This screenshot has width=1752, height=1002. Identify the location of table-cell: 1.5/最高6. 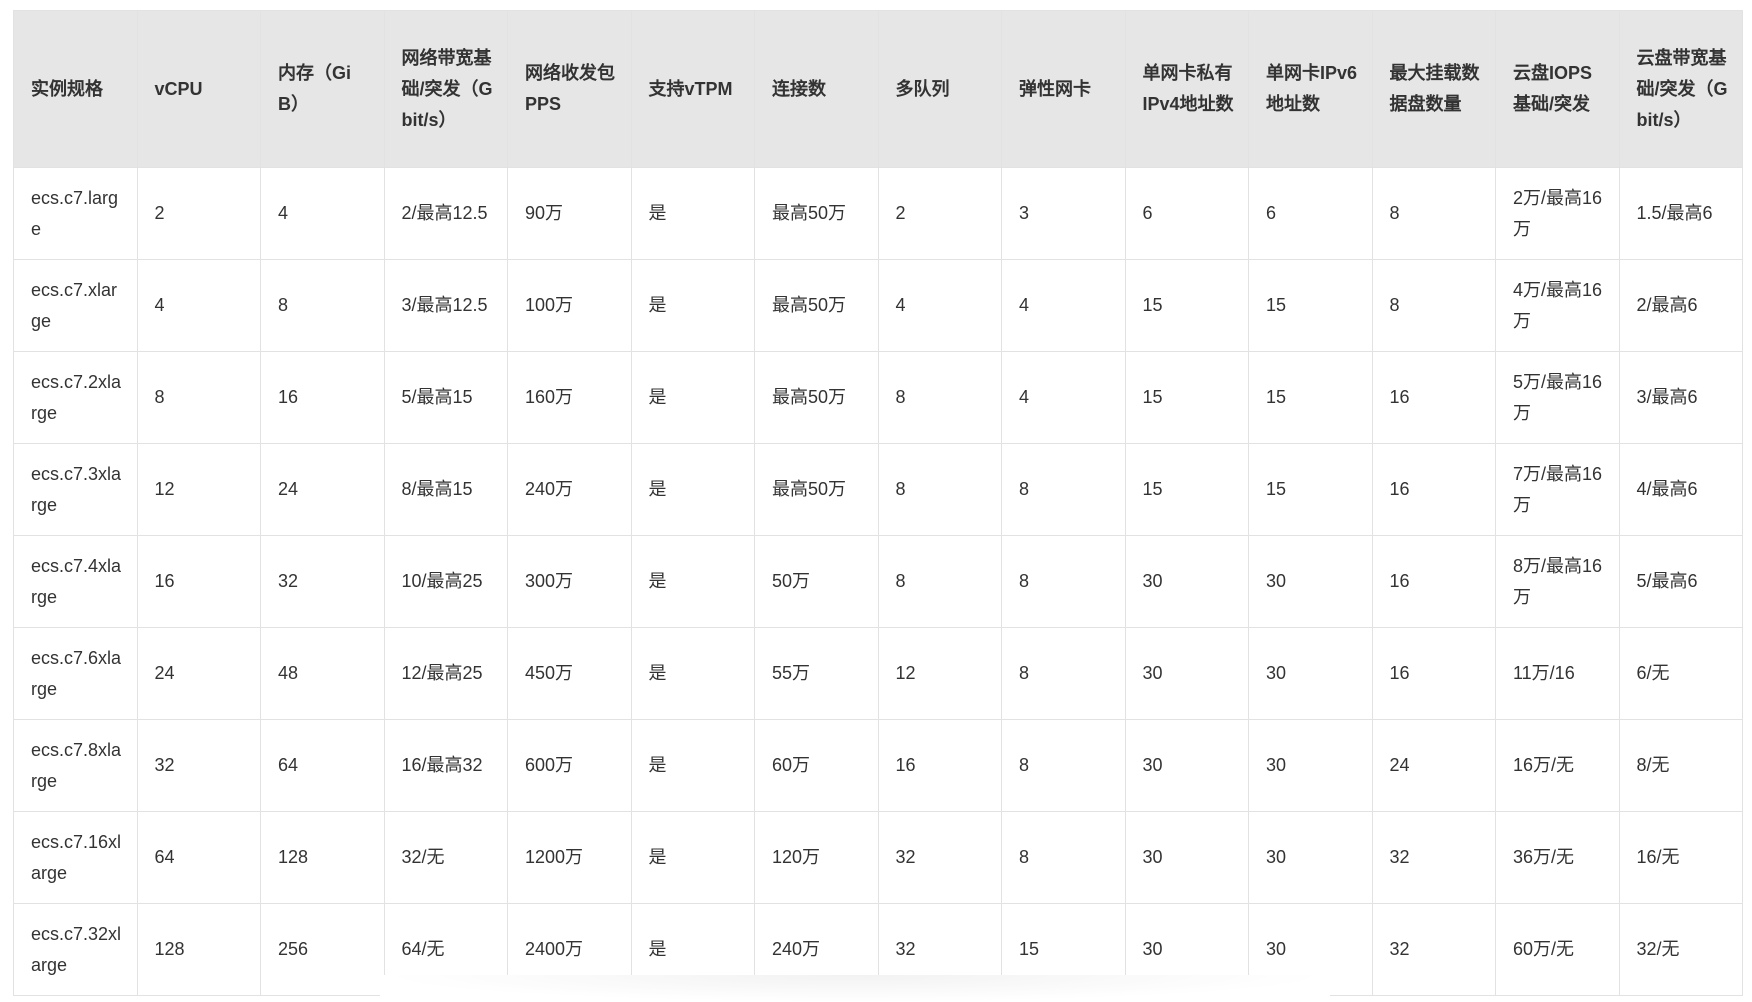
(1680, 213).